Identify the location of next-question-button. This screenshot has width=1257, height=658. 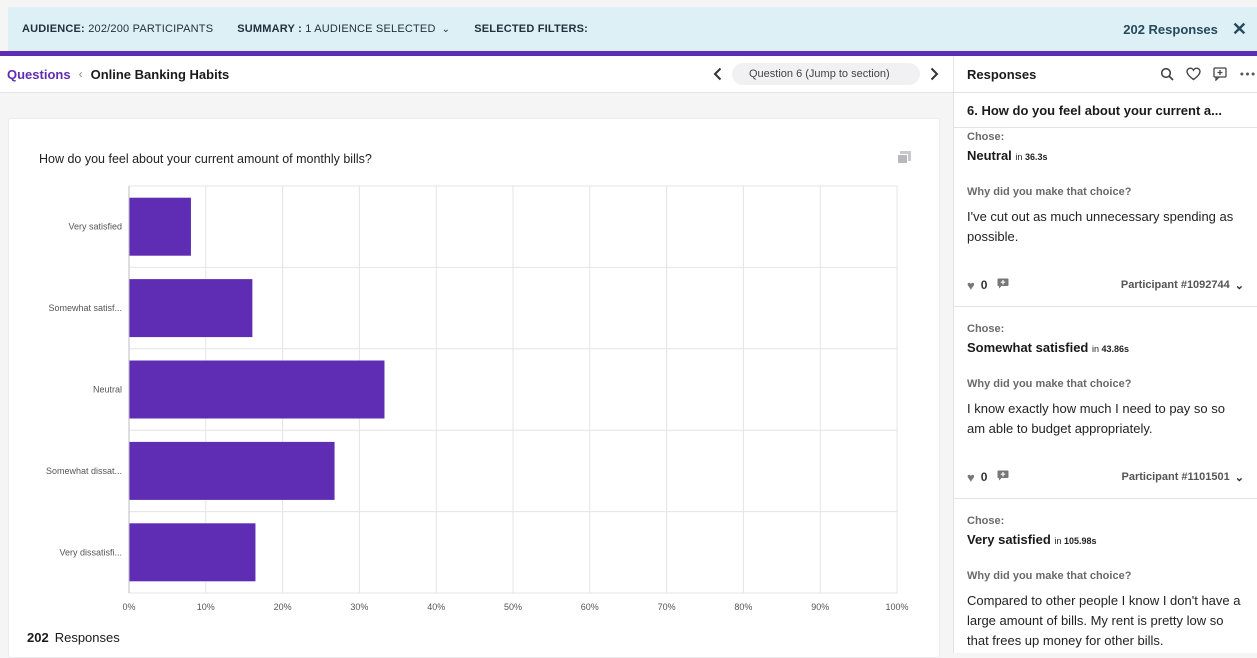
(934, 74).